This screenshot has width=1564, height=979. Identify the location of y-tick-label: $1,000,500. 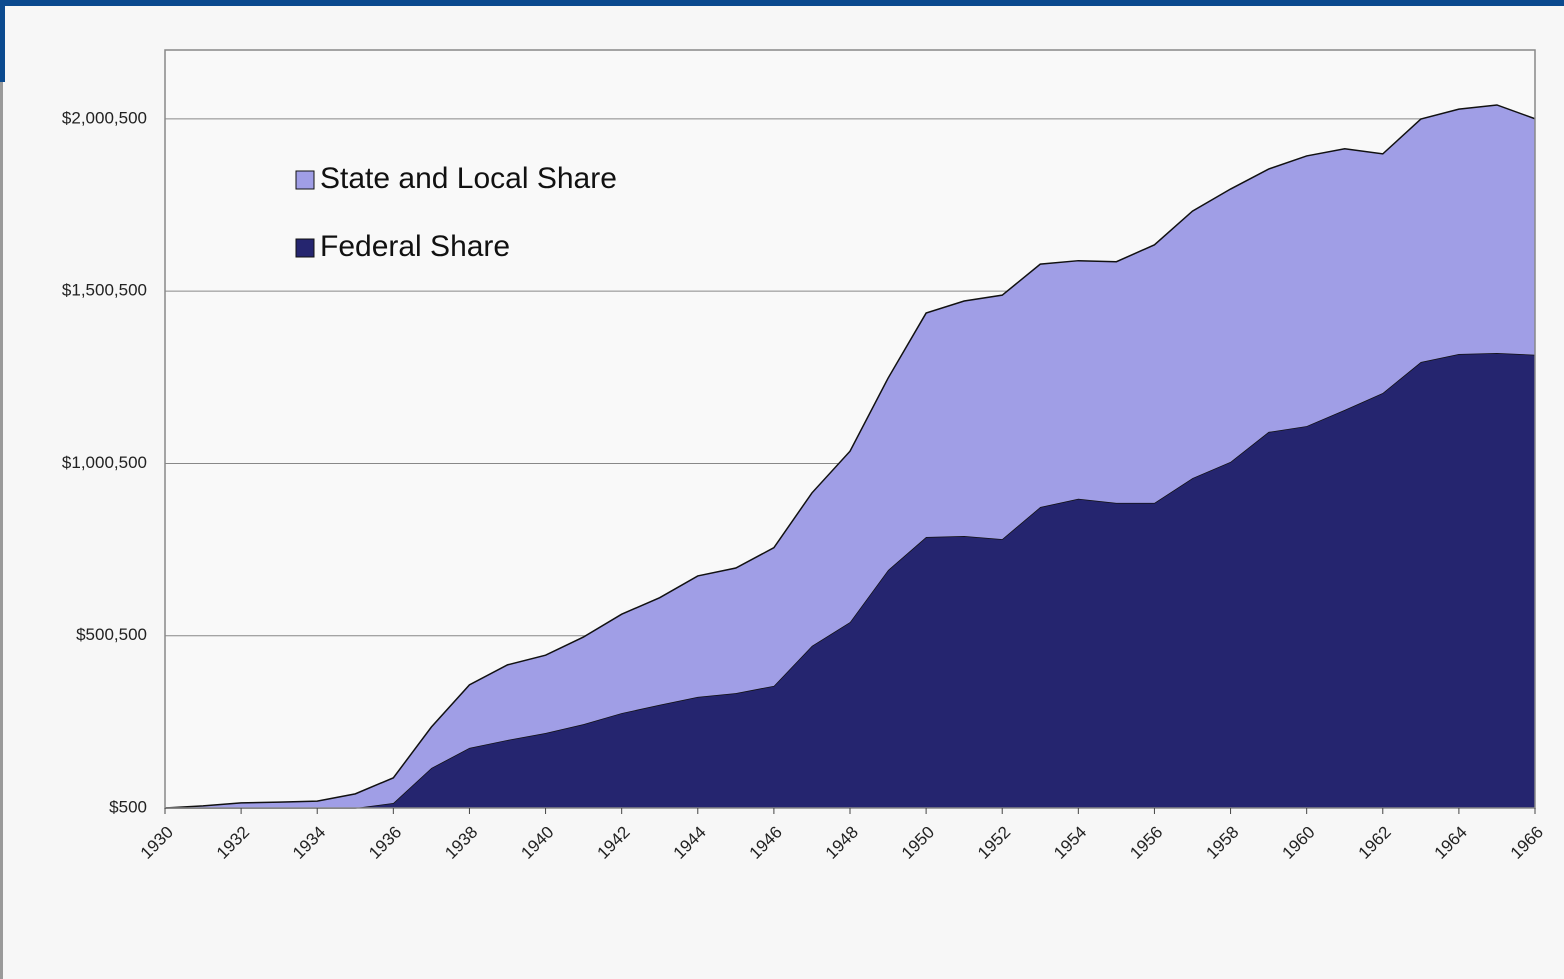
(104, 462).